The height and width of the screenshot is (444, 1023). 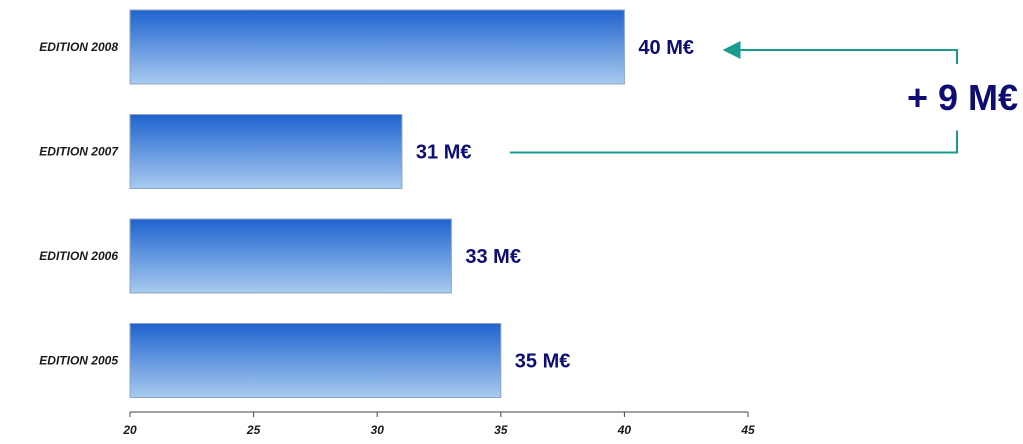 I want to click on category-label: EDITION 2005, so click(x=78, y=361).